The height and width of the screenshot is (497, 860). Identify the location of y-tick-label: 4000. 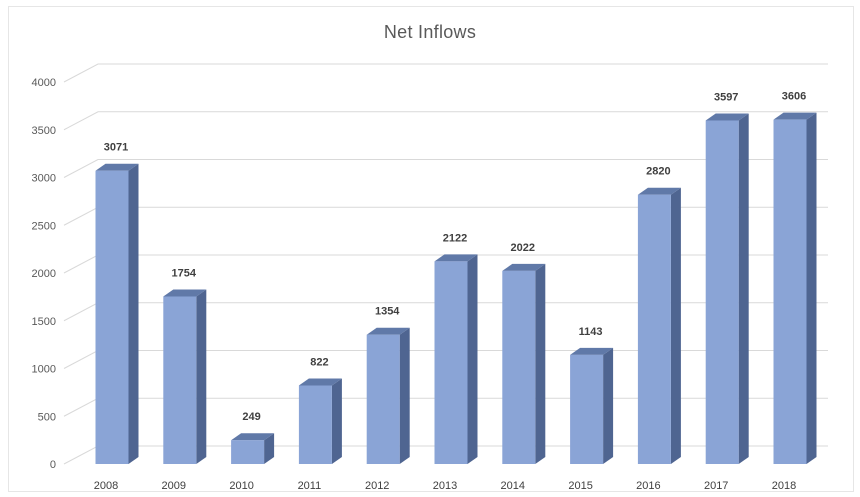
(44, 83).